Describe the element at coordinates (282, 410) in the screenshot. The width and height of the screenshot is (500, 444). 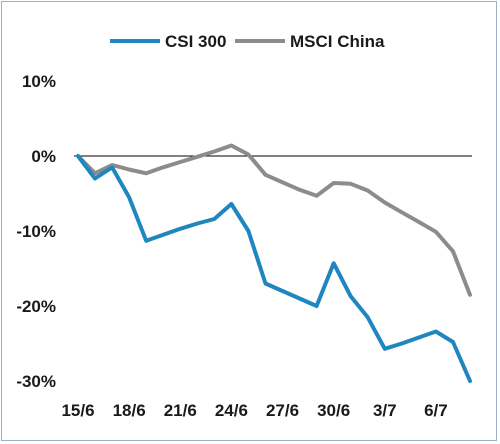
I see `x-tick-label: 27/6` at that location.